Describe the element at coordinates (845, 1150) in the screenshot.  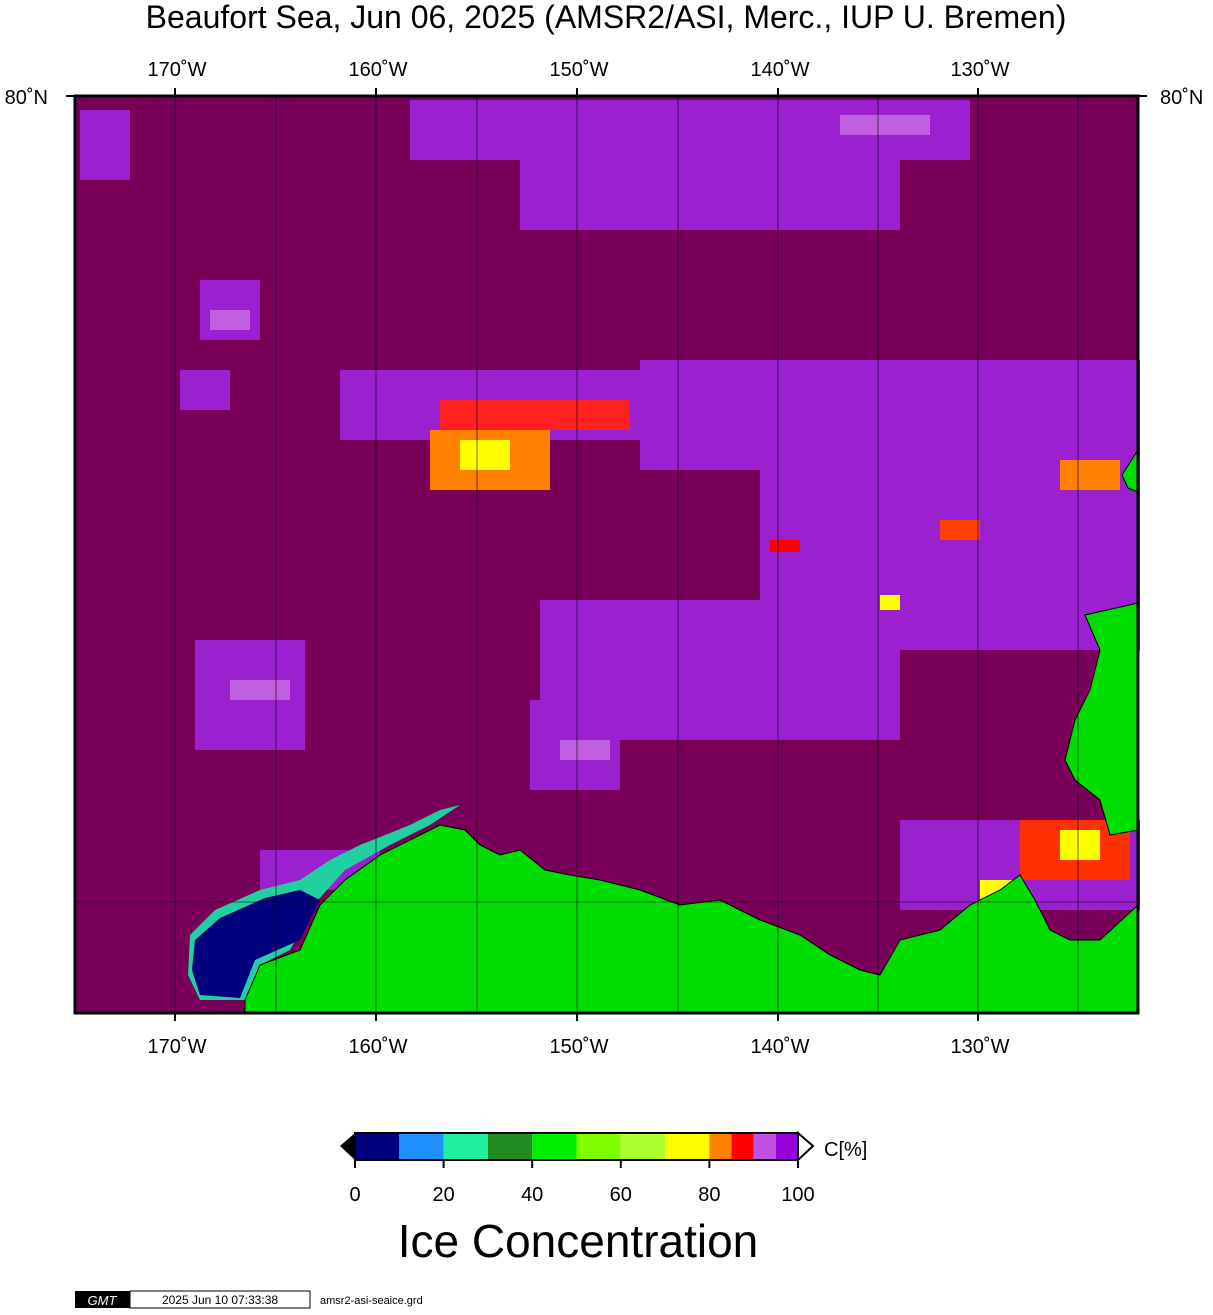
I see `colorbar-unit: C[%]` at that location.